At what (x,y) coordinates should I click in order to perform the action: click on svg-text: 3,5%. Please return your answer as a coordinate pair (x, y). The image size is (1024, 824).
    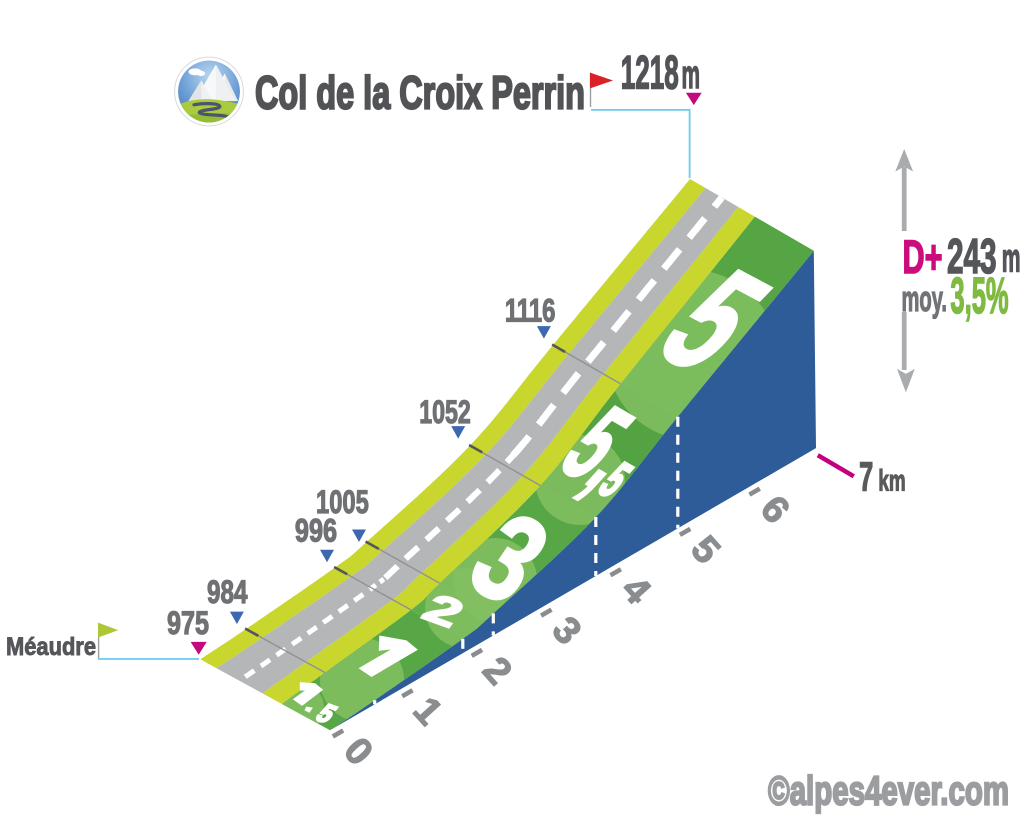
    Looking at the image, I should click on (979, 295).